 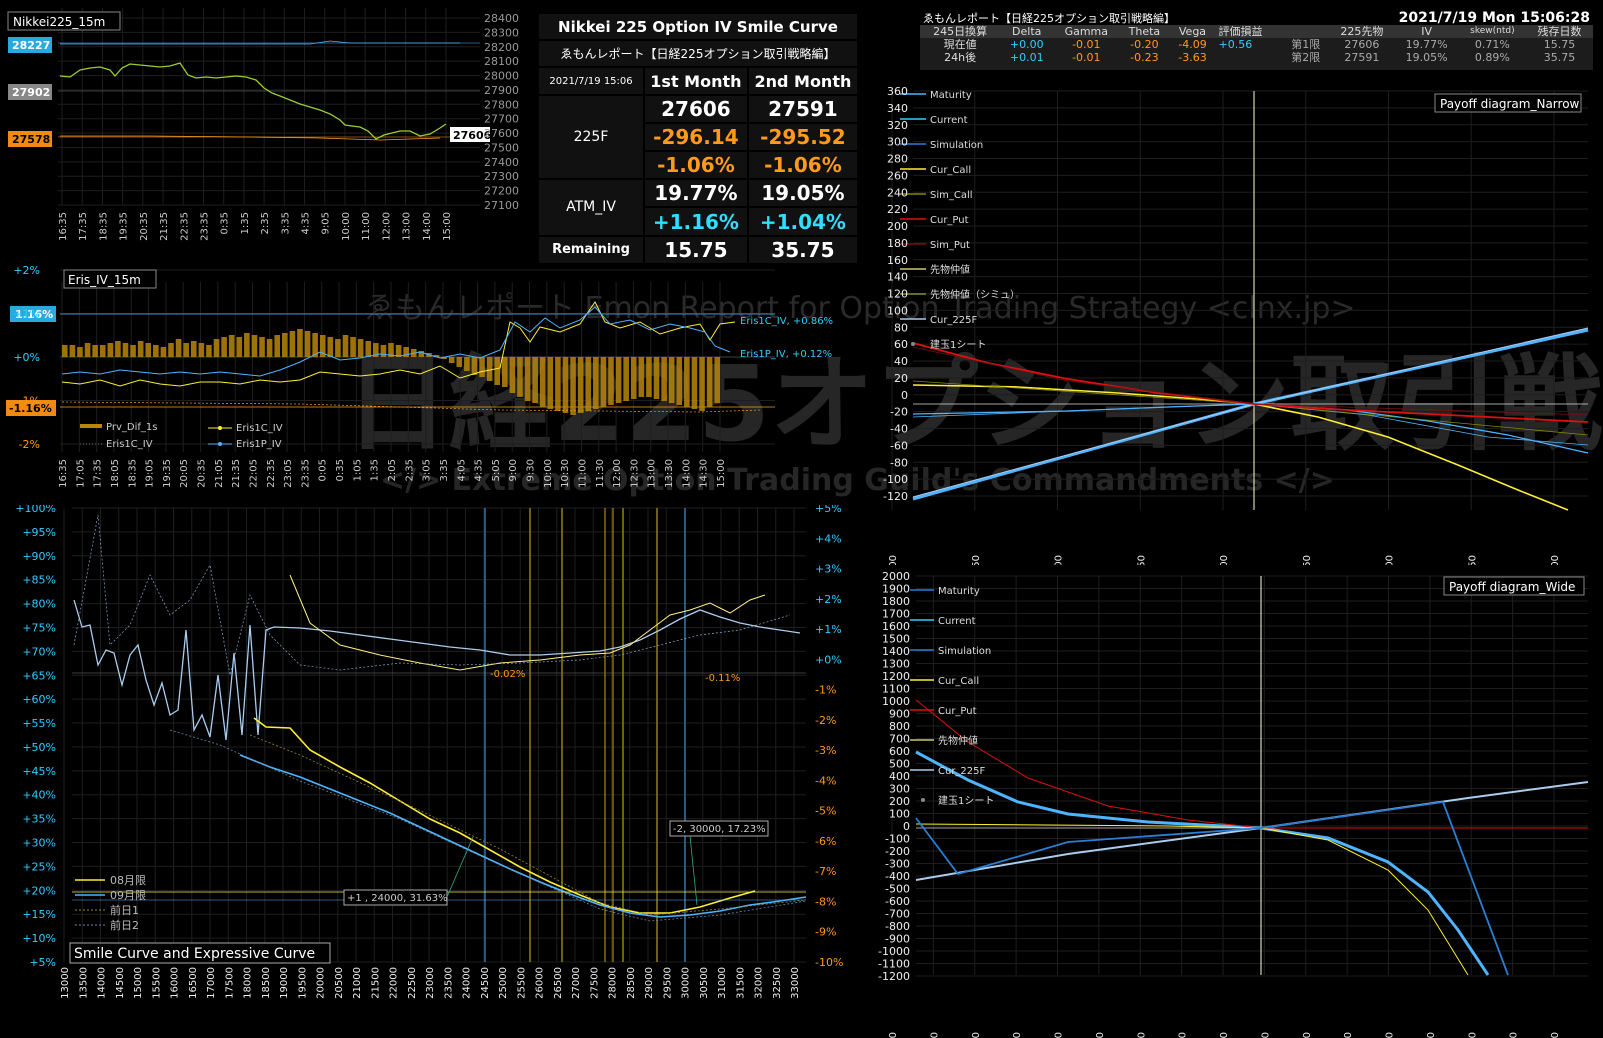 I want to click on y-tick-label: 28300, so click(x=501, y=32).